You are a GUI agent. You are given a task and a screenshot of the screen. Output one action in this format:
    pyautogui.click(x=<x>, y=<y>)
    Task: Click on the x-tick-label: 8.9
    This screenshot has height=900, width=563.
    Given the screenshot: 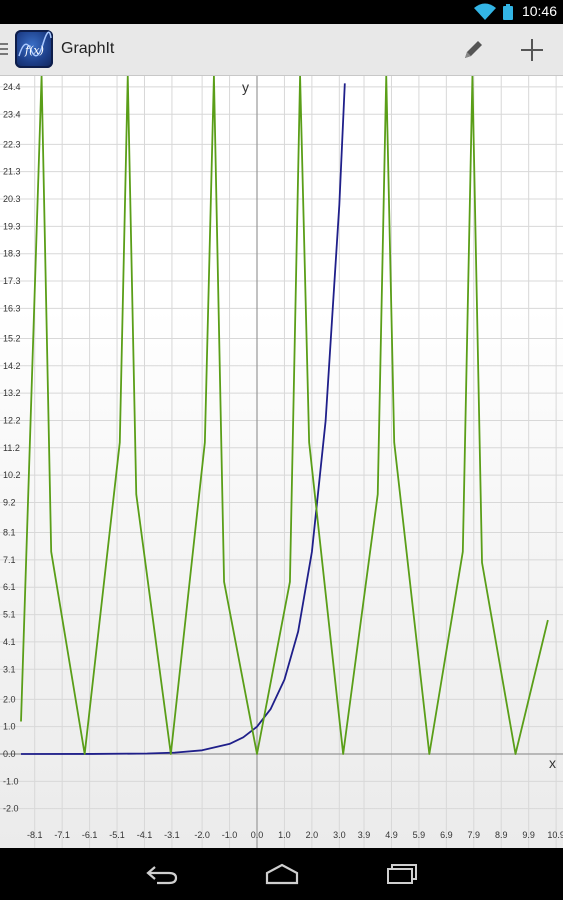 What is the action you would take?
    pyautogui.click(x=501, y=835)
    